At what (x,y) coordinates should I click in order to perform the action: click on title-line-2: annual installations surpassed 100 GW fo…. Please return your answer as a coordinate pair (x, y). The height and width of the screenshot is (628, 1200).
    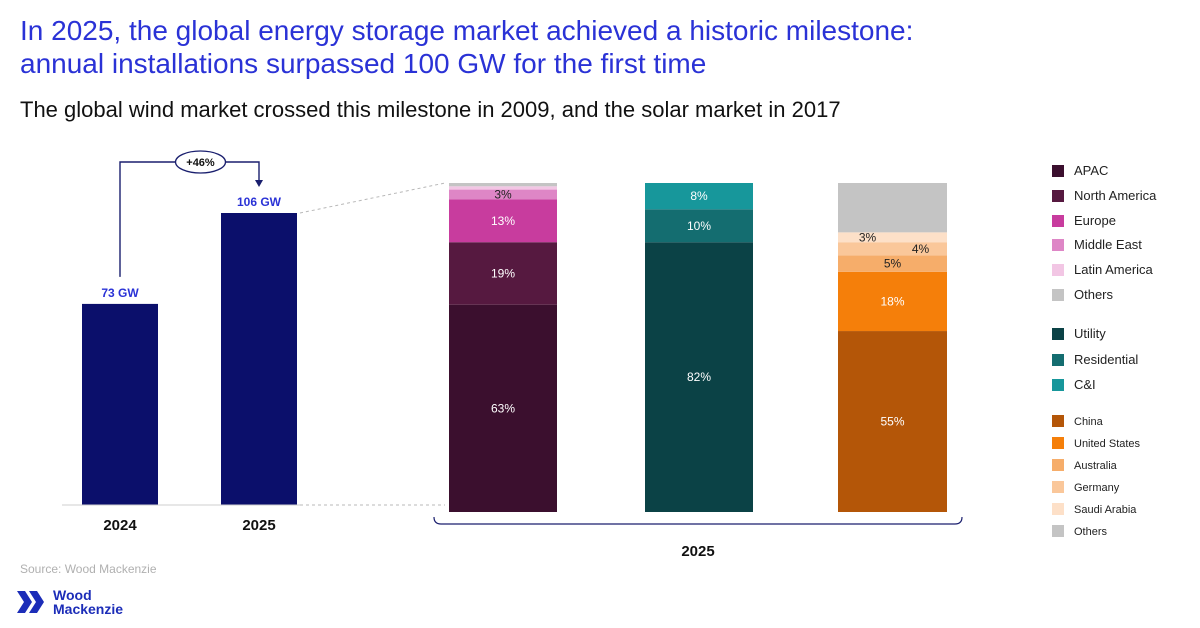
    Looking at the image, I should click on (363, 63).